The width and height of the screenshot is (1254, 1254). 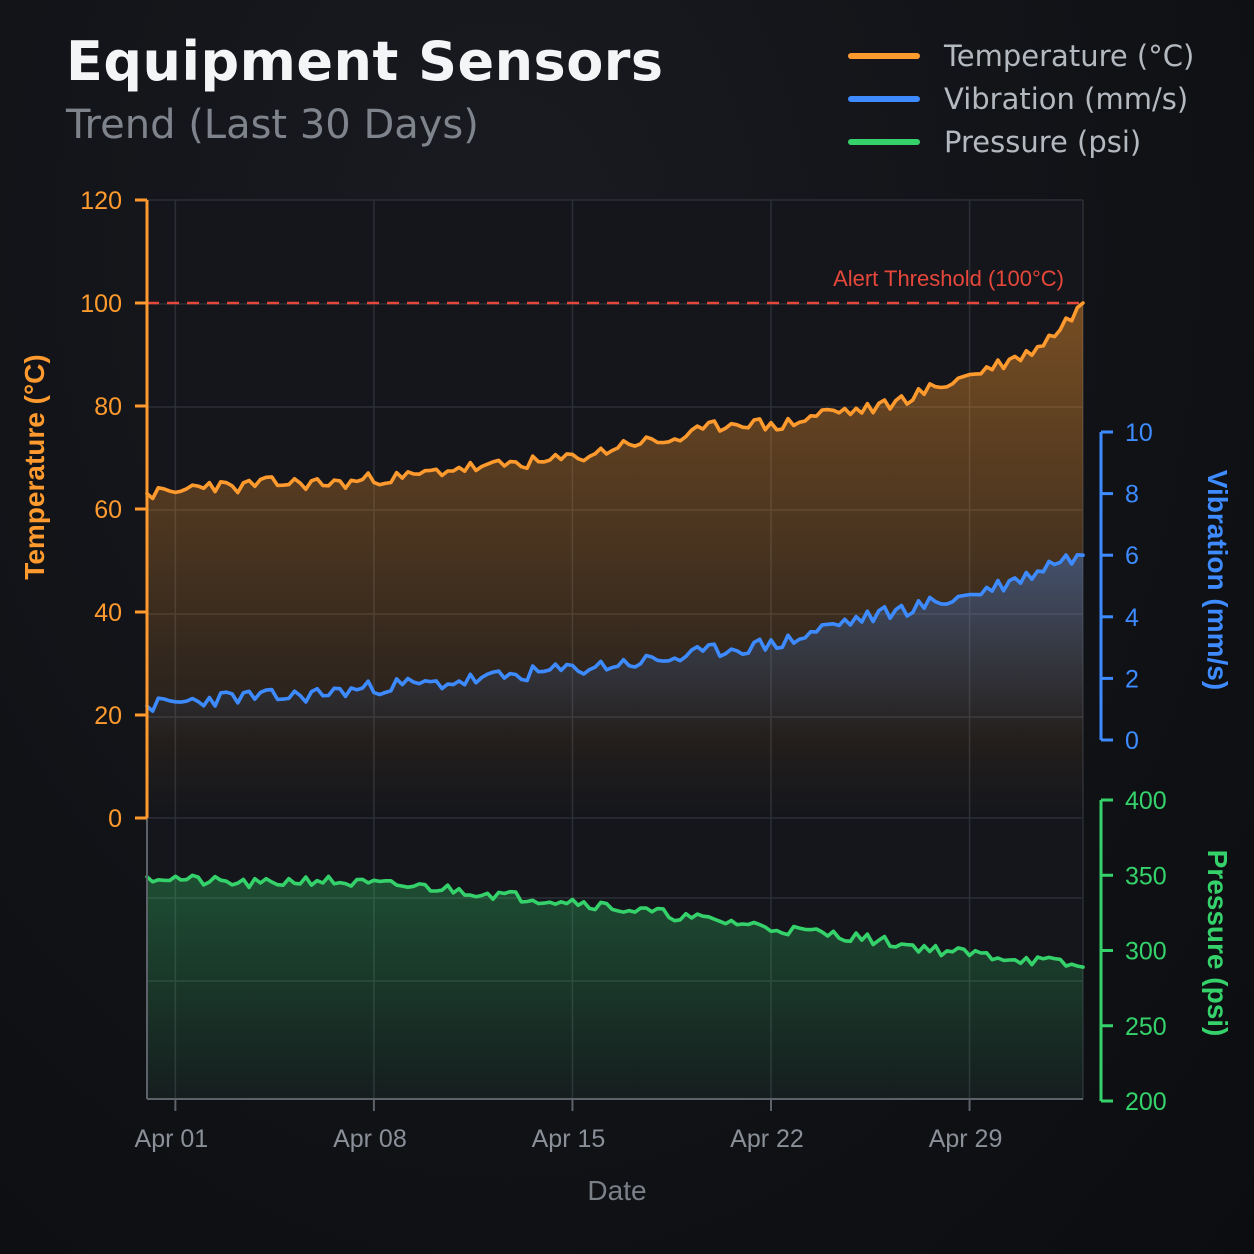 I want to click on x-axis-title: Date, so click(x=616, y=1190).